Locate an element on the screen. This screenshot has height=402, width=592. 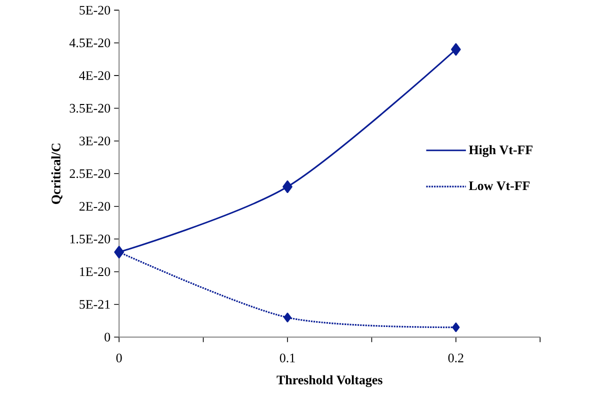
y-tick-label: 1.5E-20 is located at coordinates (90, 239).